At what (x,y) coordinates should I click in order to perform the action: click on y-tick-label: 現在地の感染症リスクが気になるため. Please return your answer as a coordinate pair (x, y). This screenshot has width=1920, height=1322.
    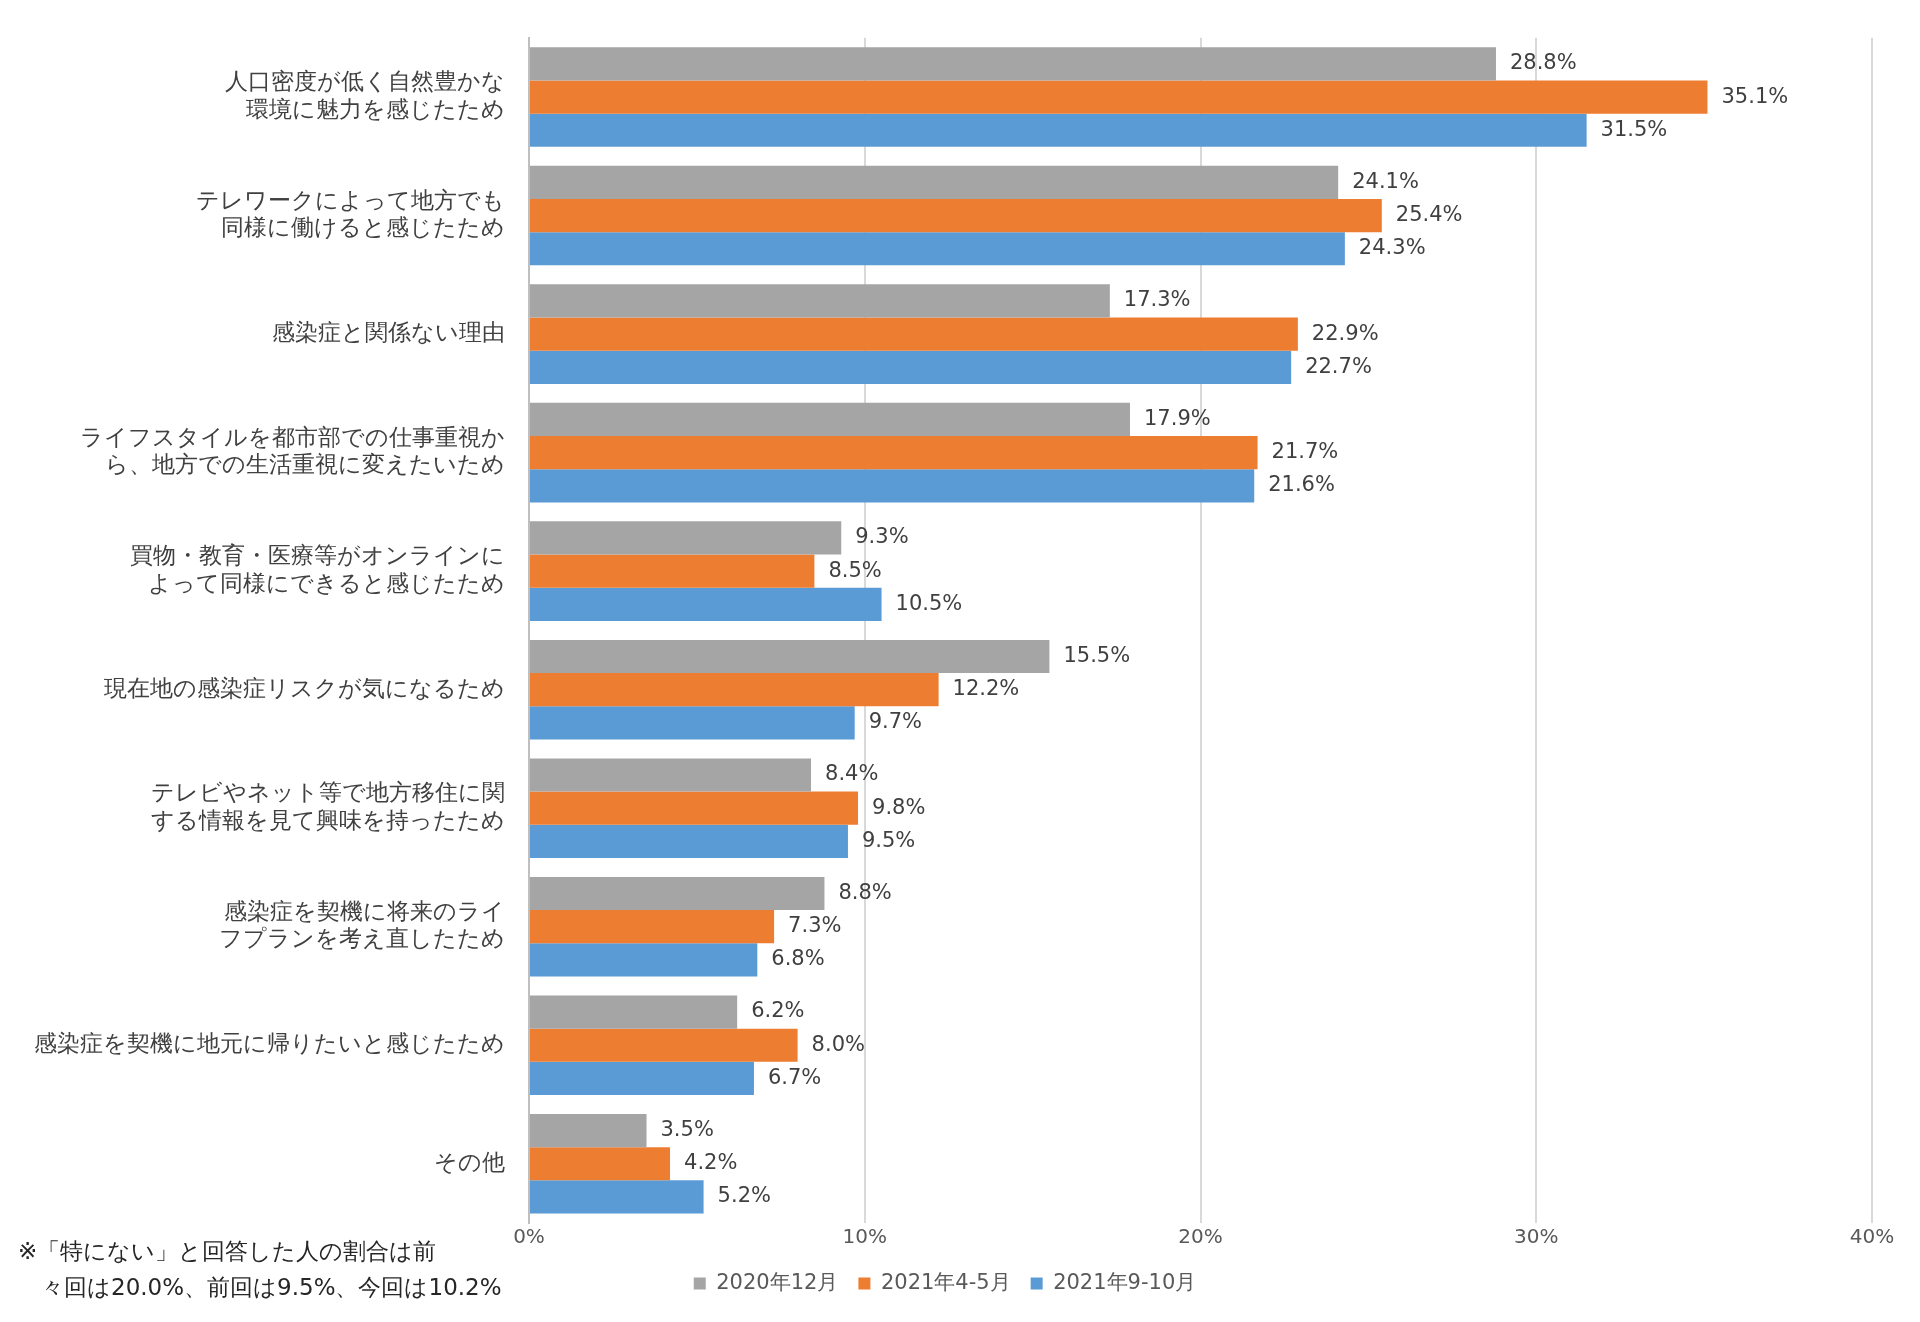
    Looking at the image, I should click on (304, 687).